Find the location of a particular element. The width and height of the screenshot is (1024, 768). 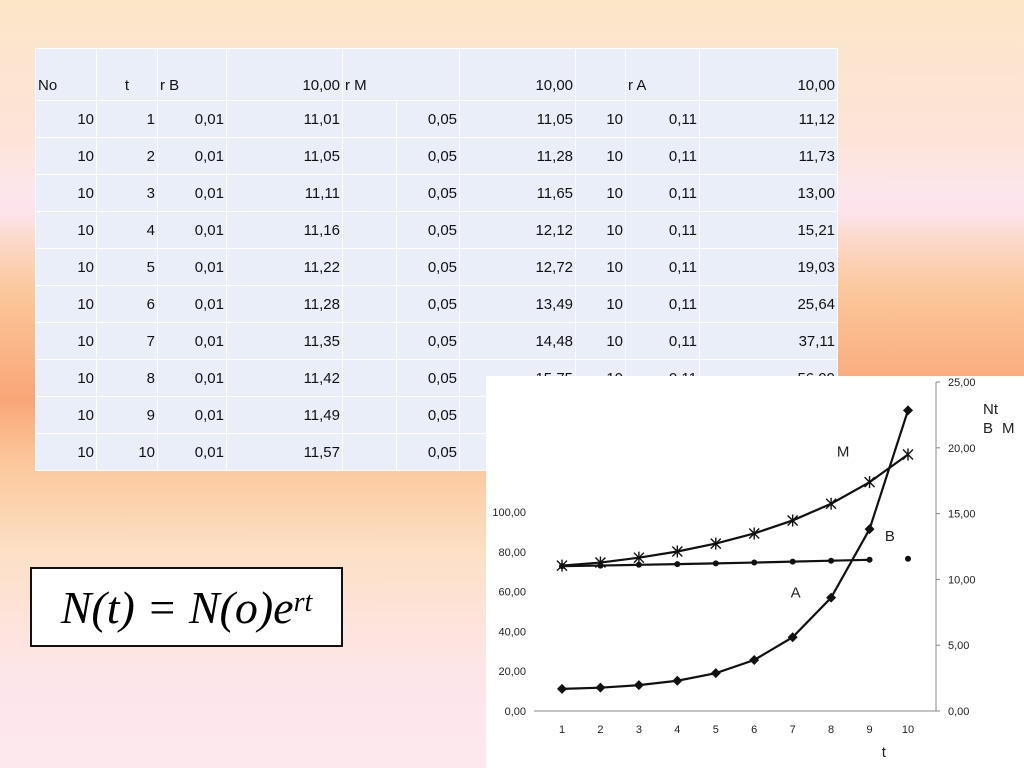

x-axis-label: t is located at coordinates (884, 752).